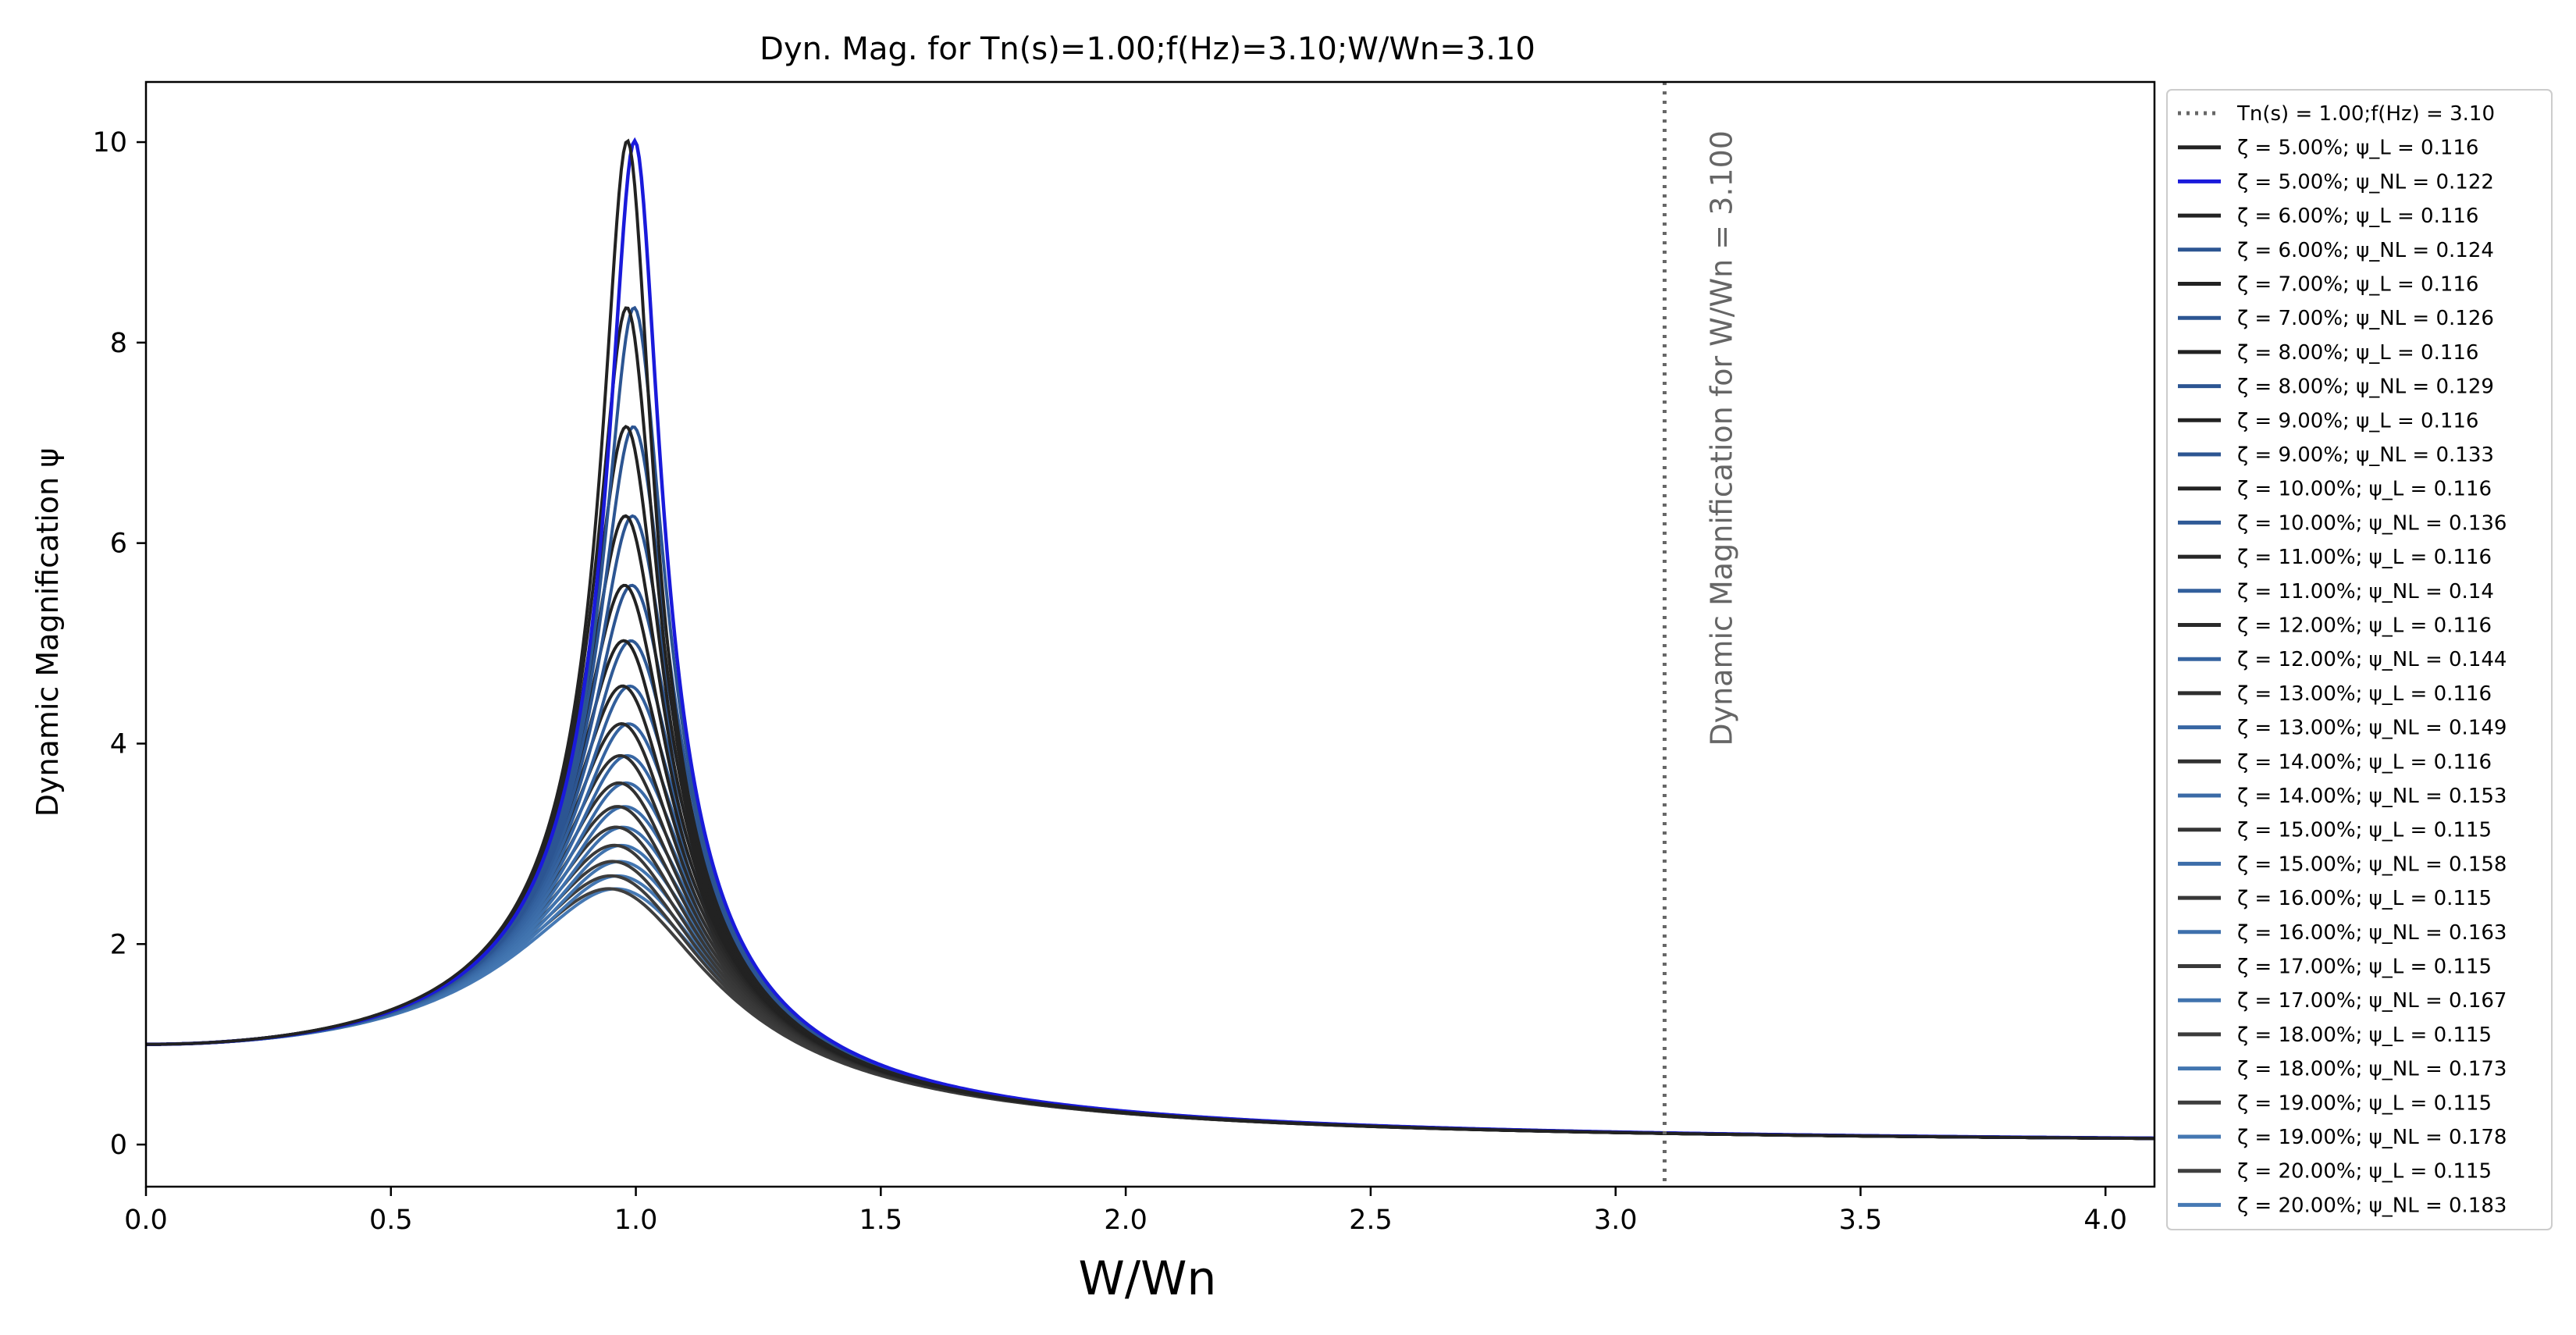 The width and height of the screenshot is (2576, 1335). Describe the element at coordinates (2364, 762) in the screenshot. I see `legend-label: ζ = 14.00%; ψ_L = 0.116` at that location.